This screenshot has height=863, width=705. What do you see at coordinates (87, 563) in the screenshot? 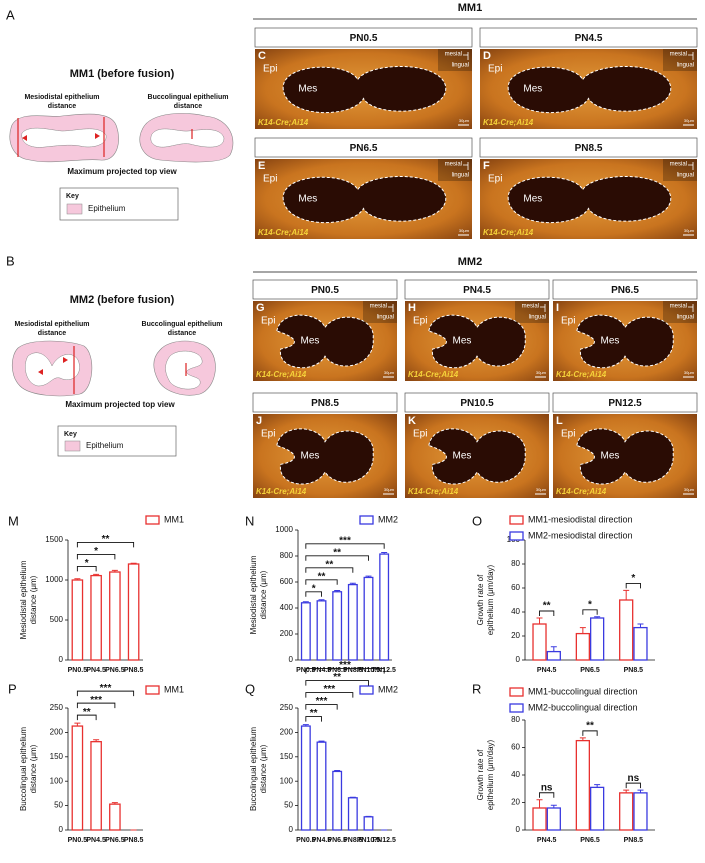
I see `significance-label: *` at bounding box center [87, 563].